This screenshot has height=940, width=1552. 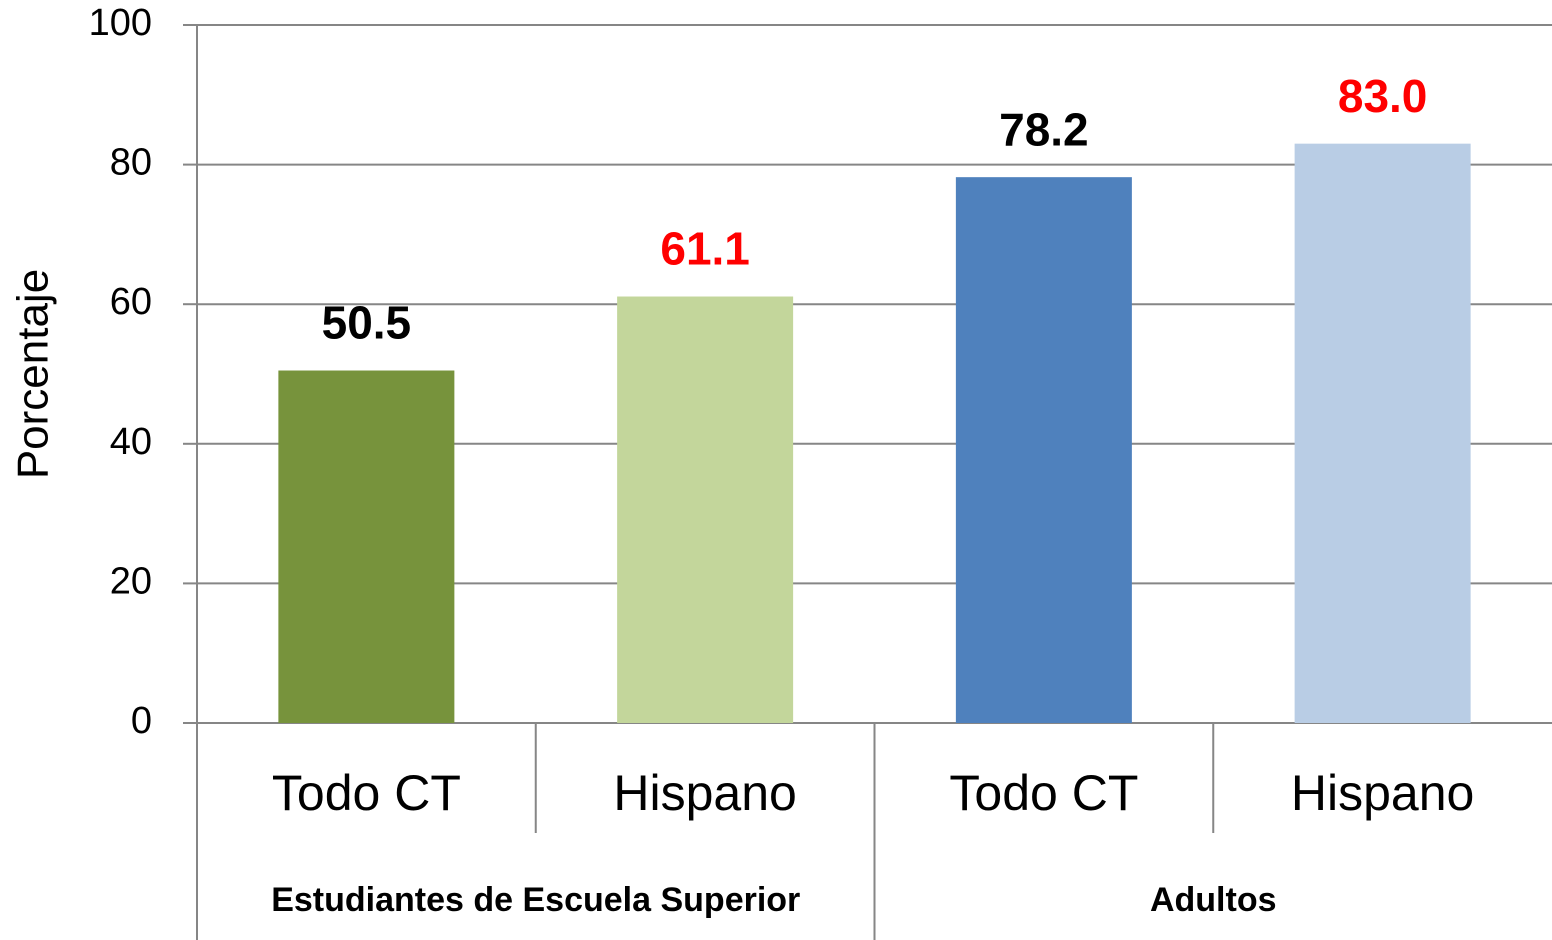 What do you see at coordinates (131, 581) in the screenshot?
I see `y-tick-label: 20` at bounding box center [131, 581].